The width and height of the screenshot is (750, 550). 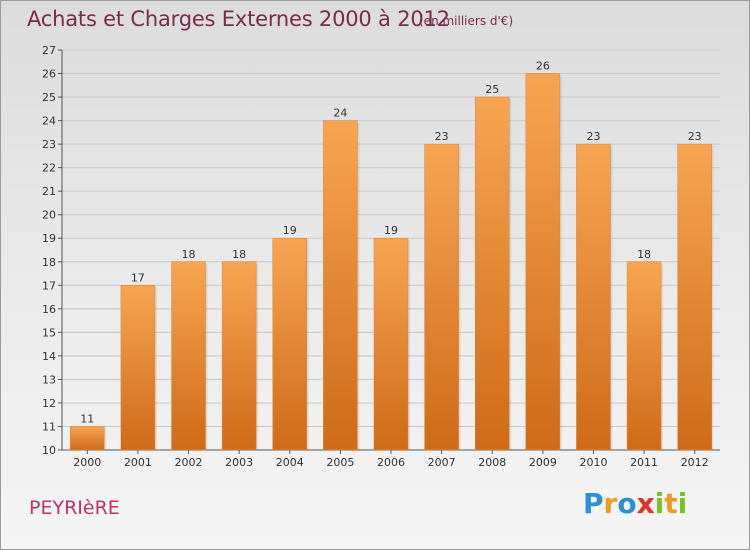 I want to click on logo-letter: P, so click(x=593, y=503).